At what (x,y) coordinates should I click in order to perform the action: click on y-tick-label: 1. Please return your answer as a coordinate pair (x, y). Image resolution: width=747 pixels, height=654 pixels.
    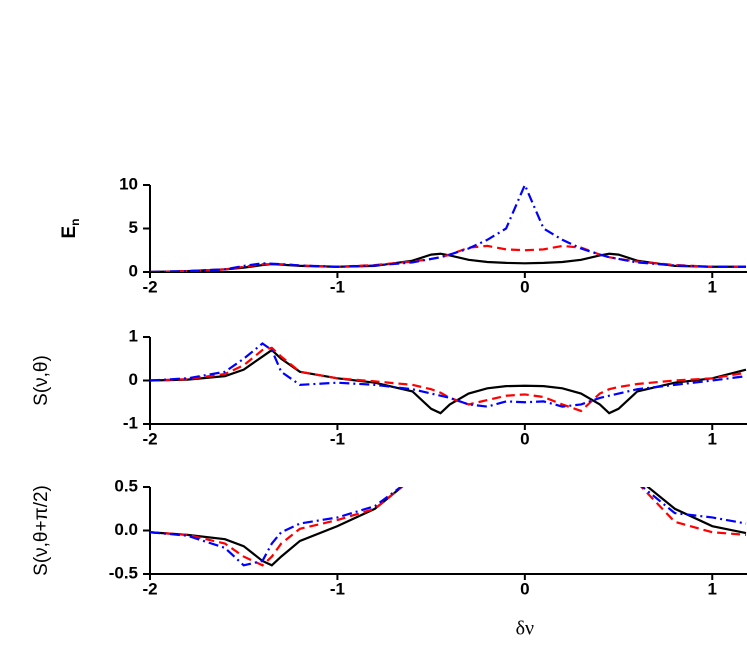
    Looking at the image, I should click on (133, 335).